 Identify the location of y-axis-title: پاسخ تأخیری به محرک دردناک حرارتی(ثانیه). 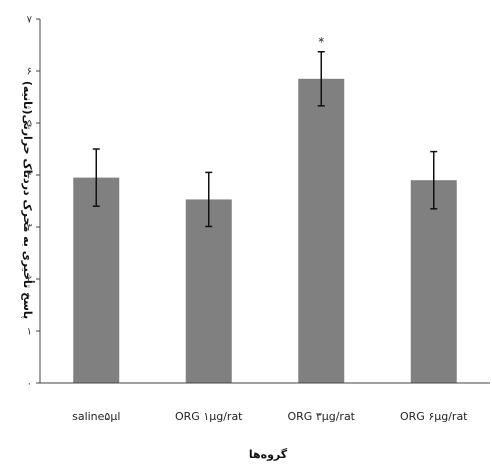
(28, 200).